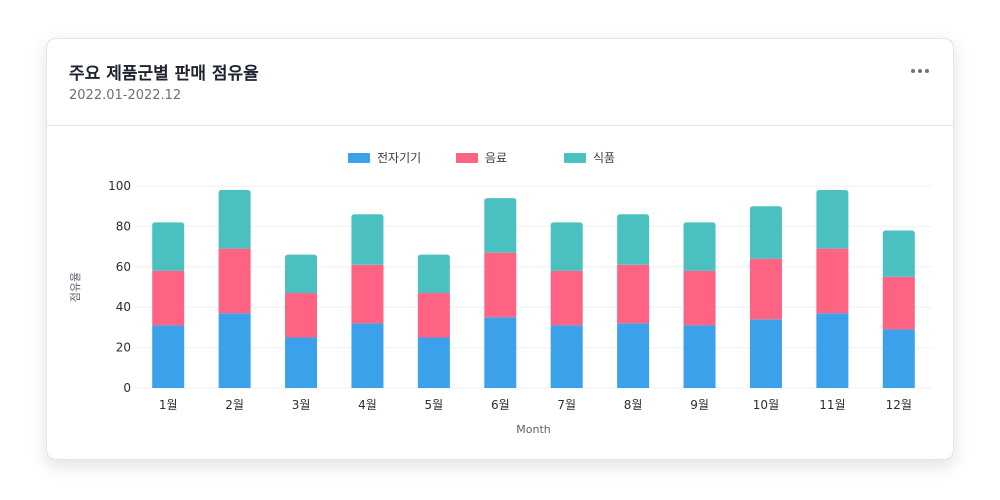  Describe the element at coordinates (500, 125) in the screenshot. I see `header-divider` at that location.